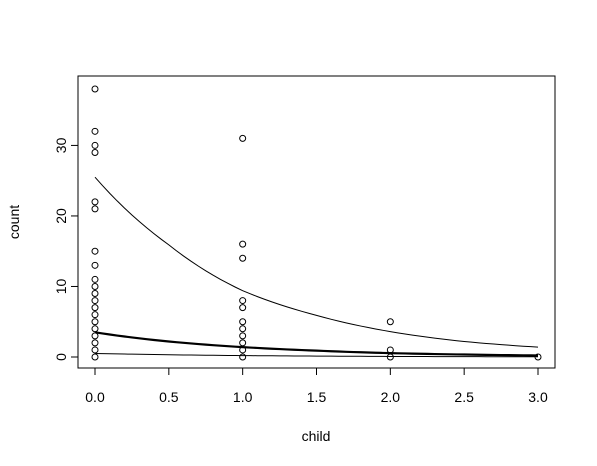 This screenshot has height=466, width=597. Describe the element at coordinates (61, 357) in the screenshot. I see `y-tick-label: 0` at that location.